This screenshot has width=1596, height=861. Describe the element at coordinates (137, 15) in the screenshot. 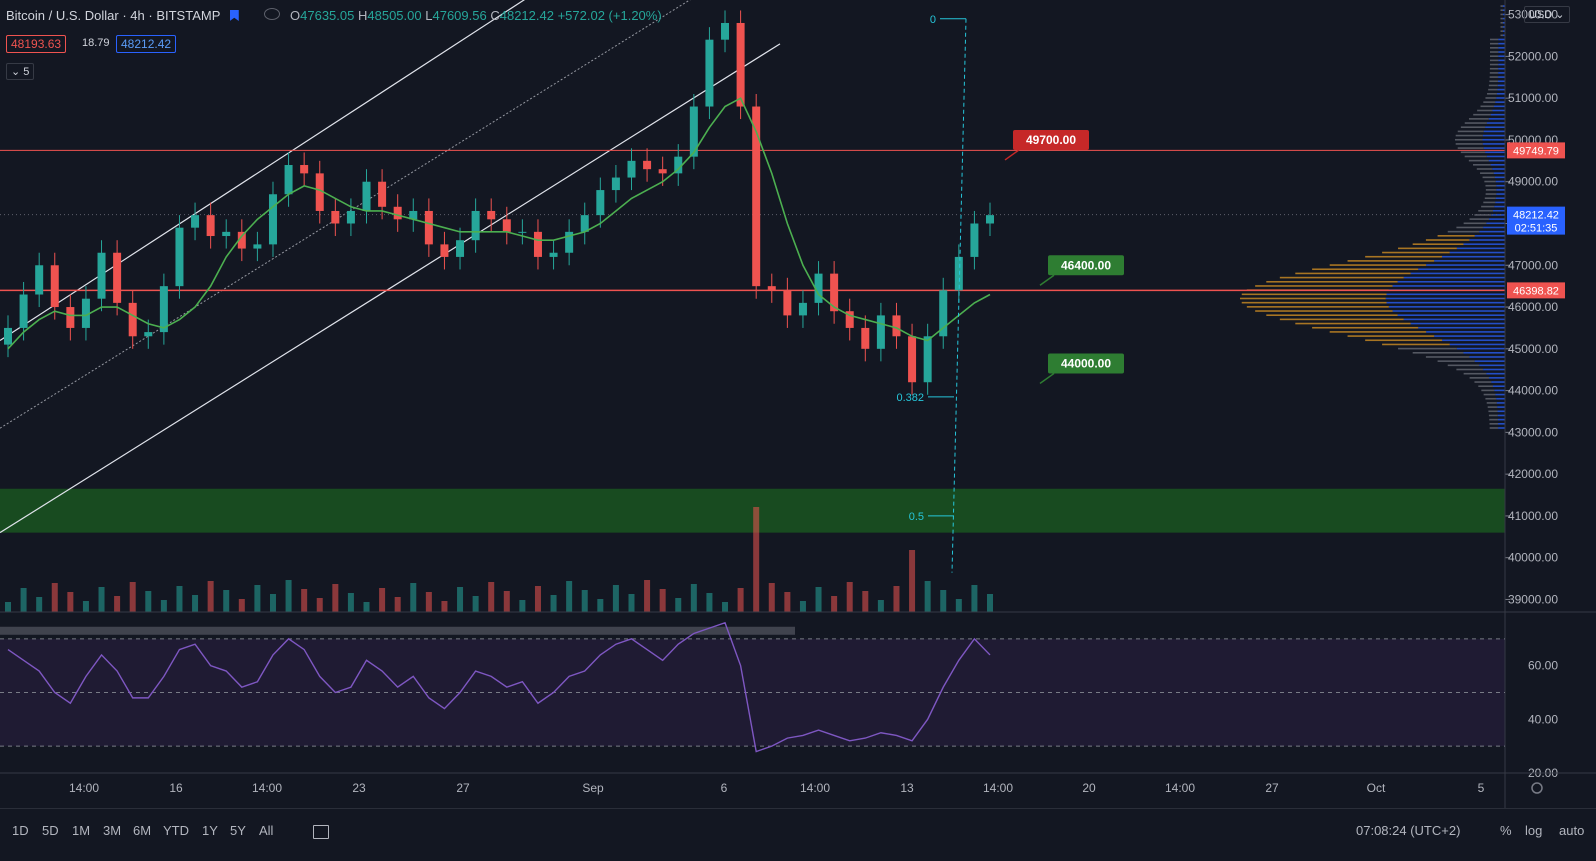

I see `interval: 4h` at that location.